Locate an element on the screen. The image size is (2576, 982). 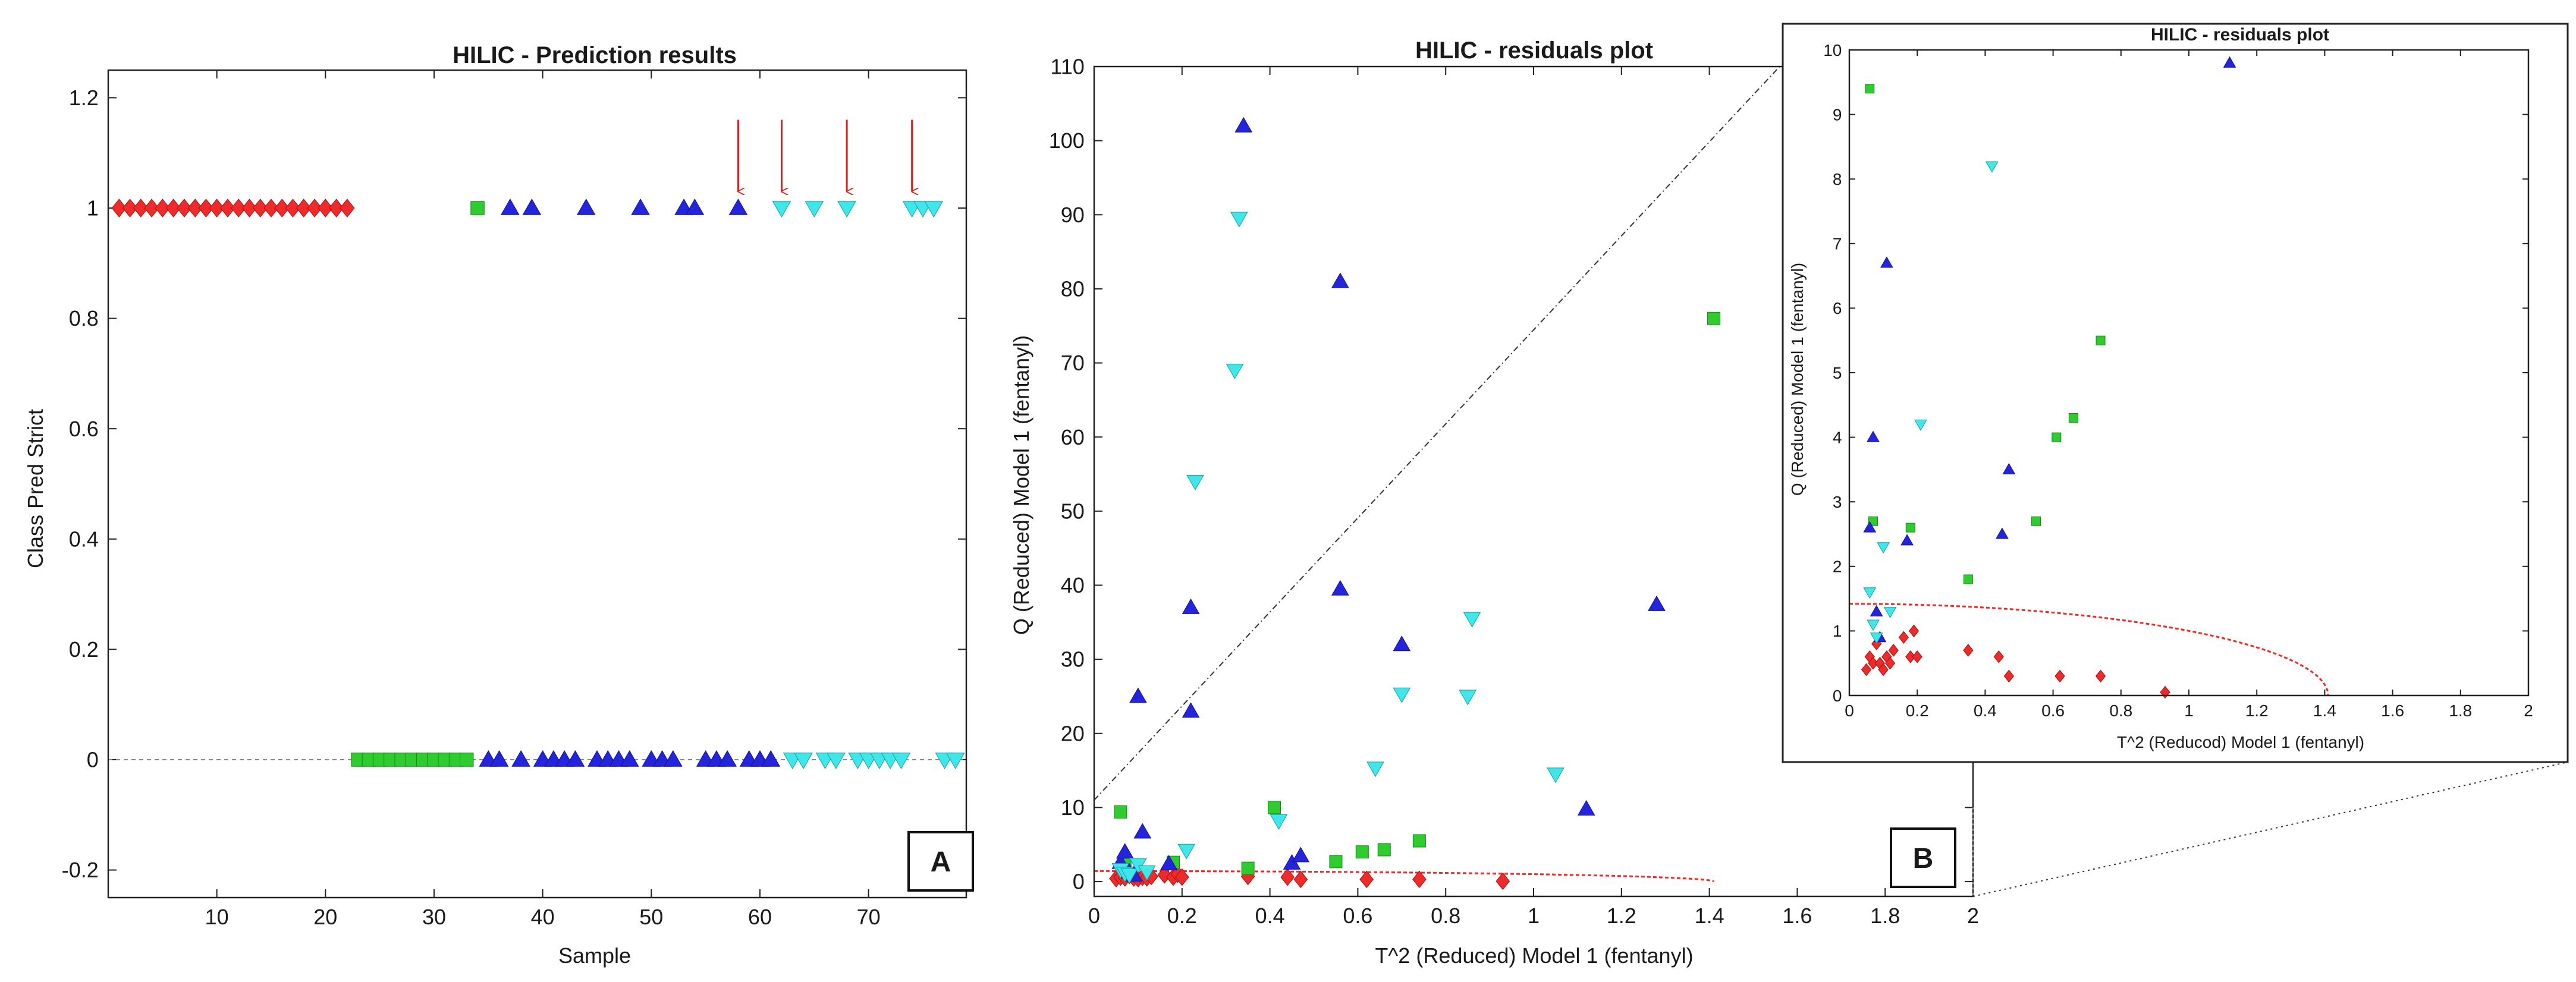
panel-b-title: HILIC - residuals plot is located at coordinates (1534, 51).